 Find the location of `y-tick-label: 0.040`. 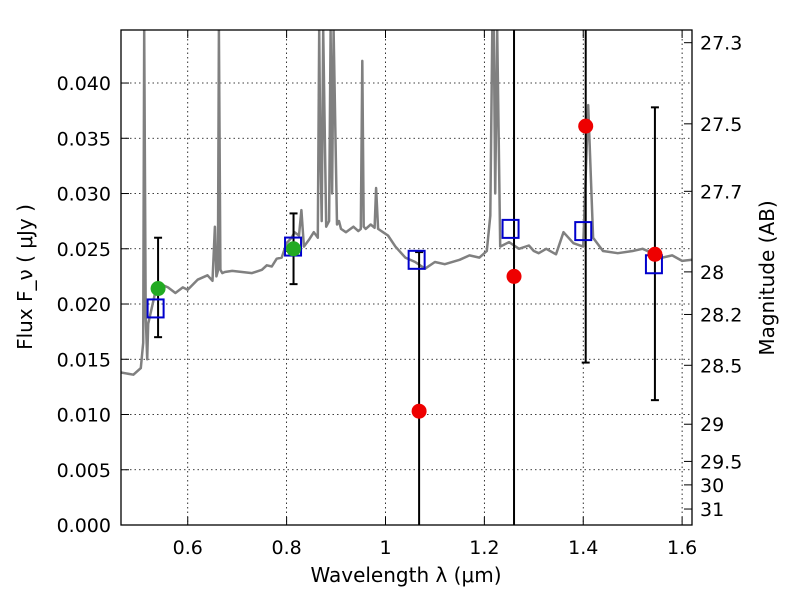

y-tick-label: 0.040 is located at coordinates (84, 84).